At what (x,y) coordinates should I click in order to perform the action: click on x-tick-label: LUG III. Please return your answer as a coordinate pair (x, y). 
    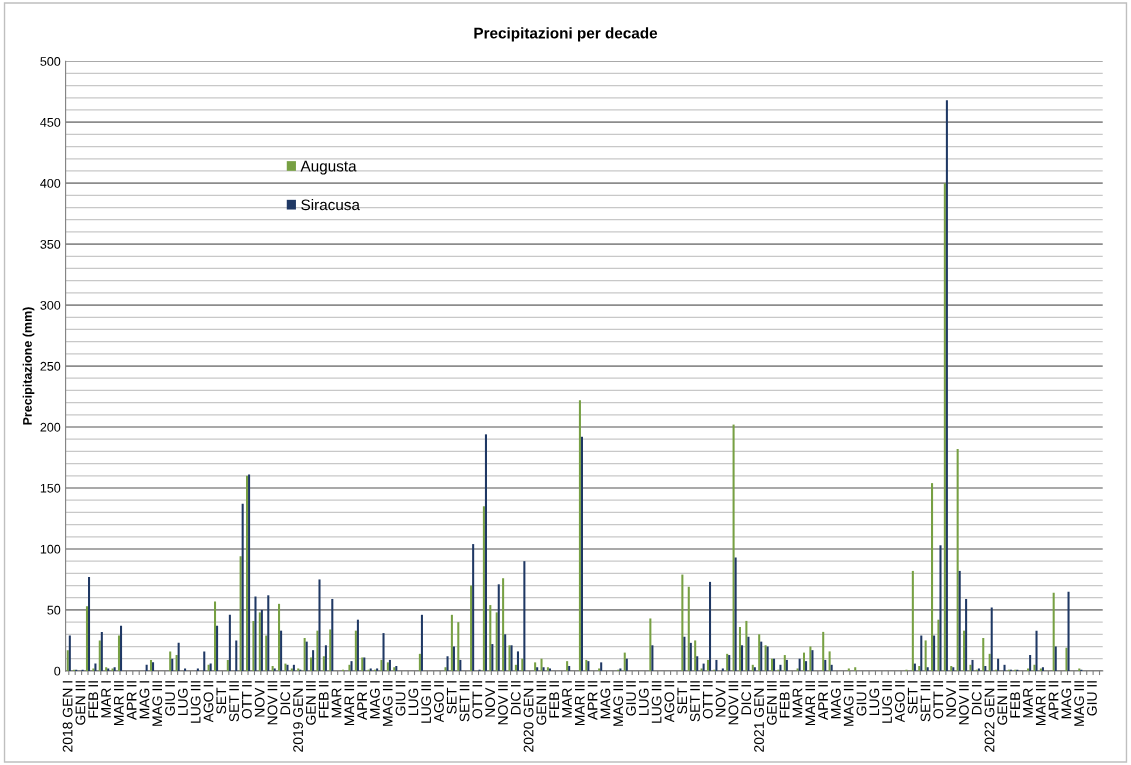
    Looking at the image, I should click on (656, 702).